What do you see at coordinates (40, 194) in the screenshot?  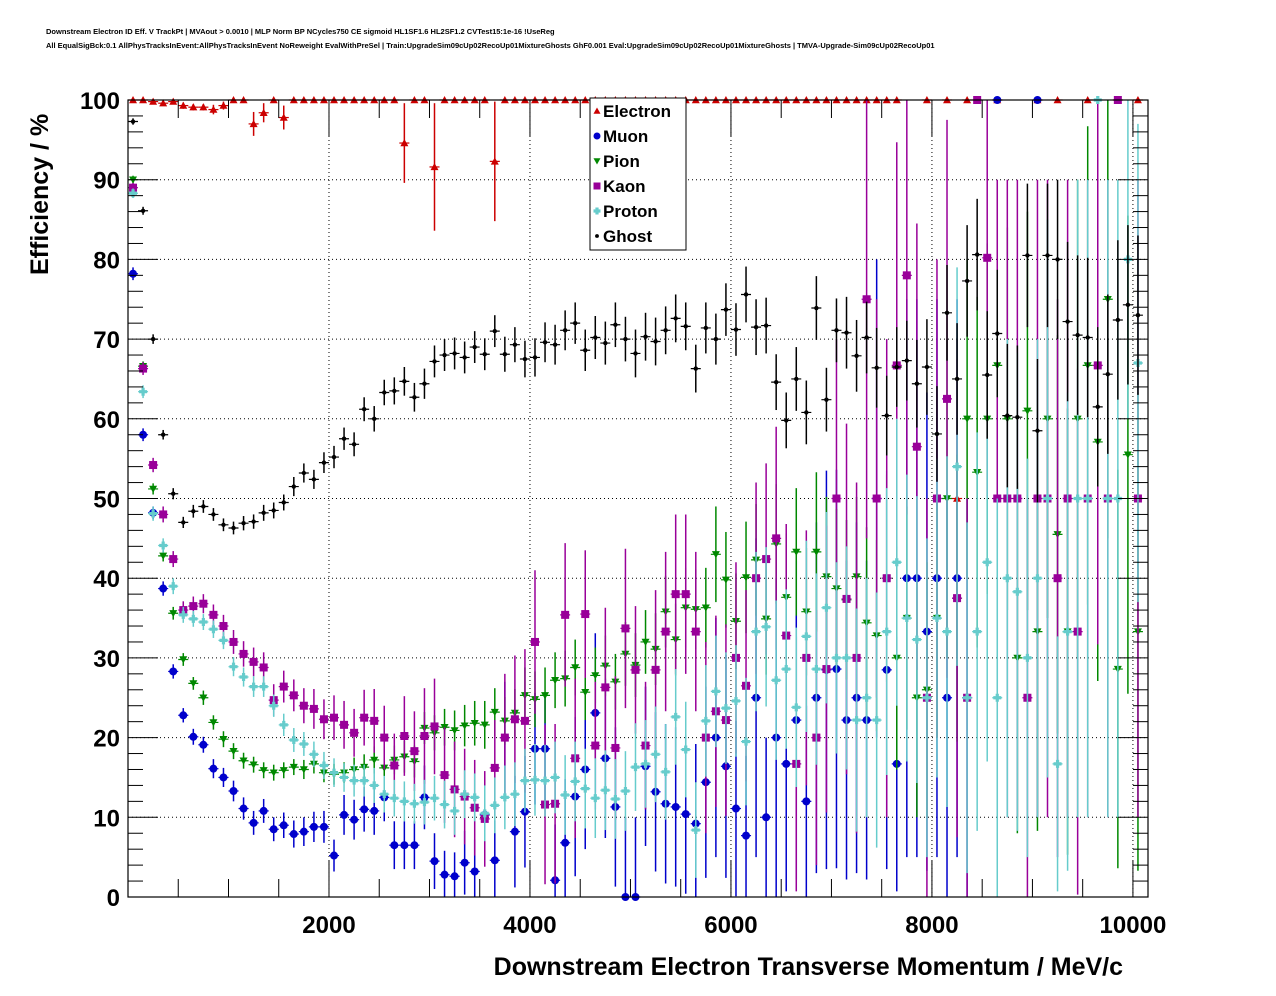 I see `y-axis-title: Efficiency / %` at bounding box center [40, 194].